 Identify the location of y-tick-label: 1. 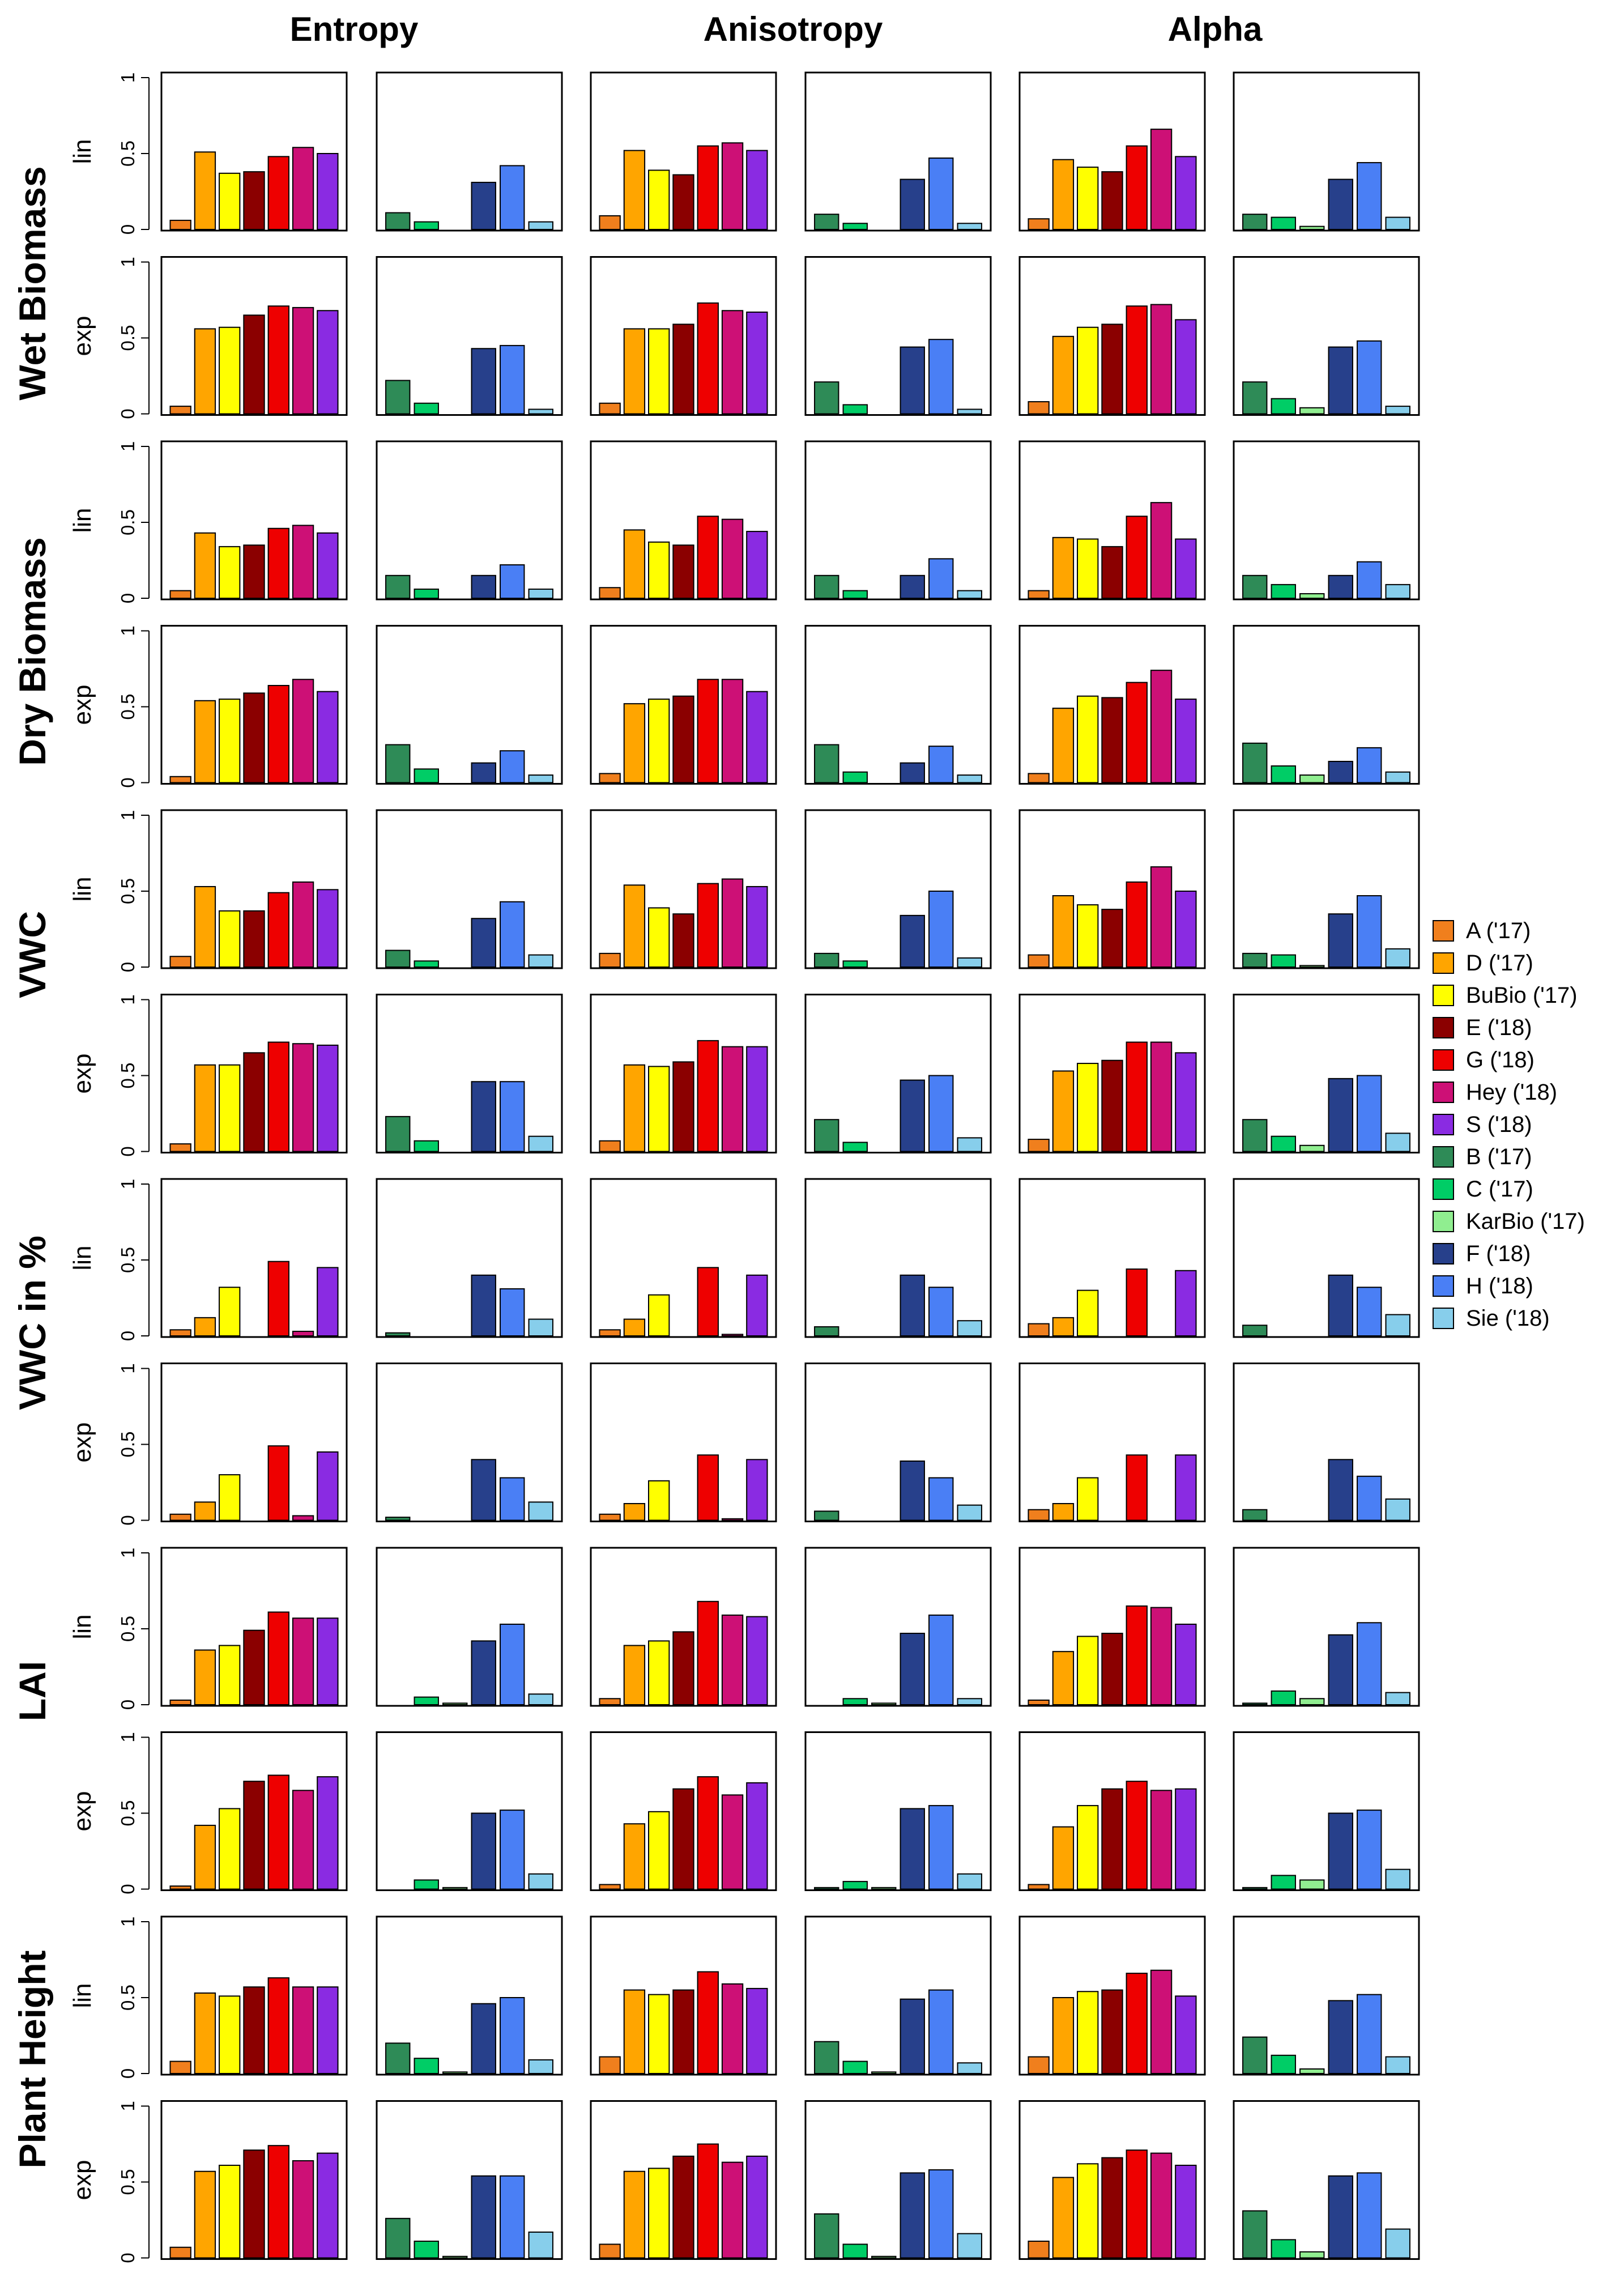
(128, 1553).